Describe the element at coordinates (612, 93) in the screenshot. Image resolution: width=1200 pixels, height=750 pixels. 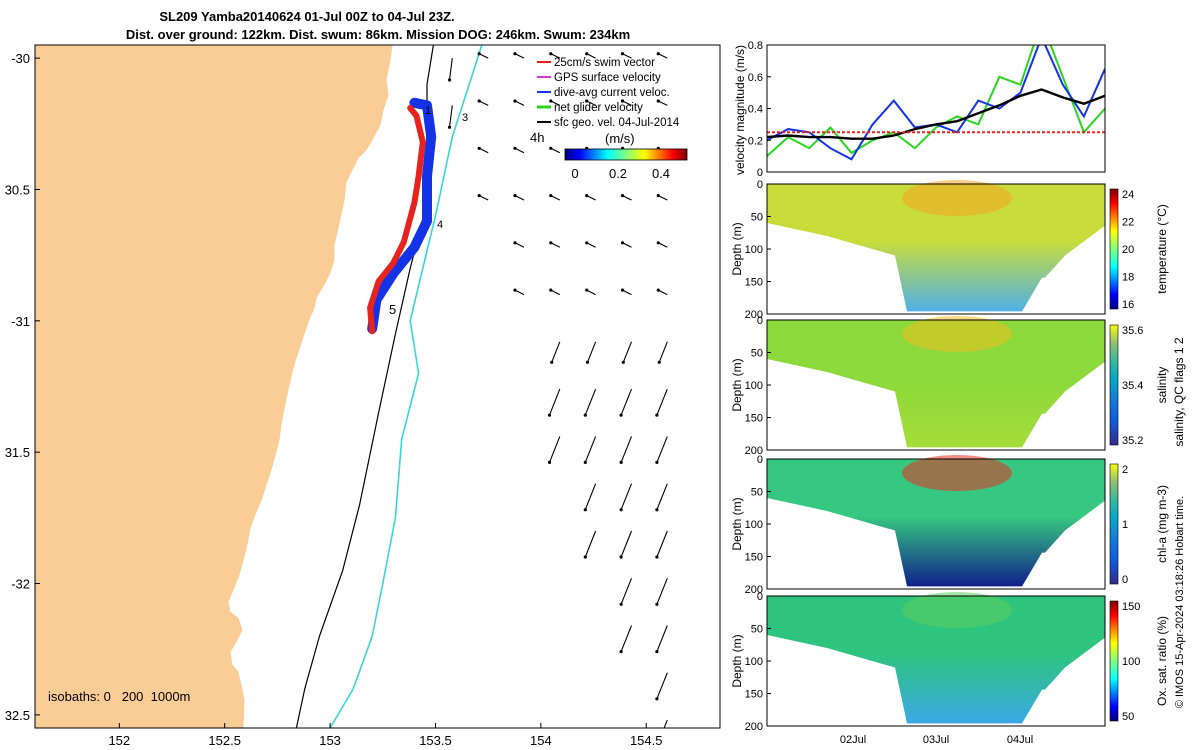
I see `legend-entry: dive-avg current veloc.` at that location.